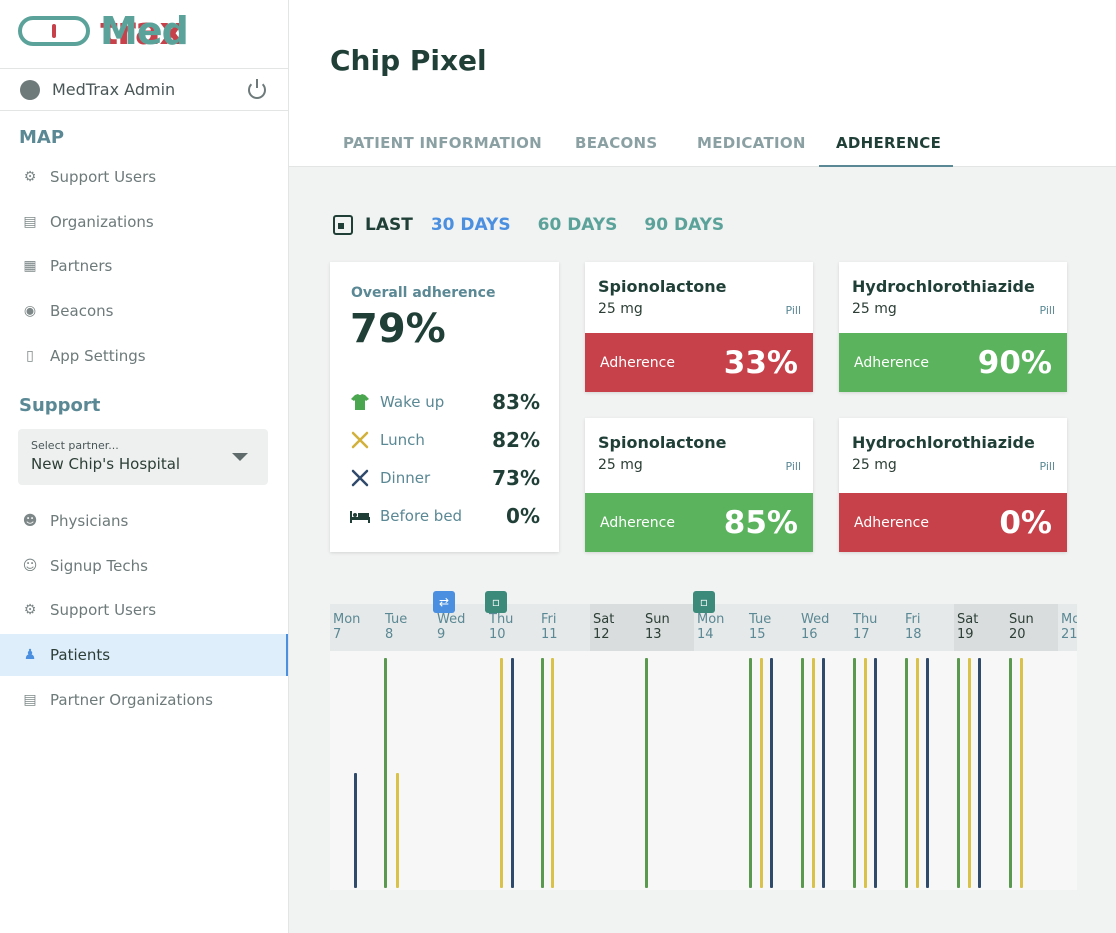 The height and width of the screenshot is (933, 1116). Describe the element at coordinates (760, 522) in the screenshot. I see `adherence-value: 85%` at that location.